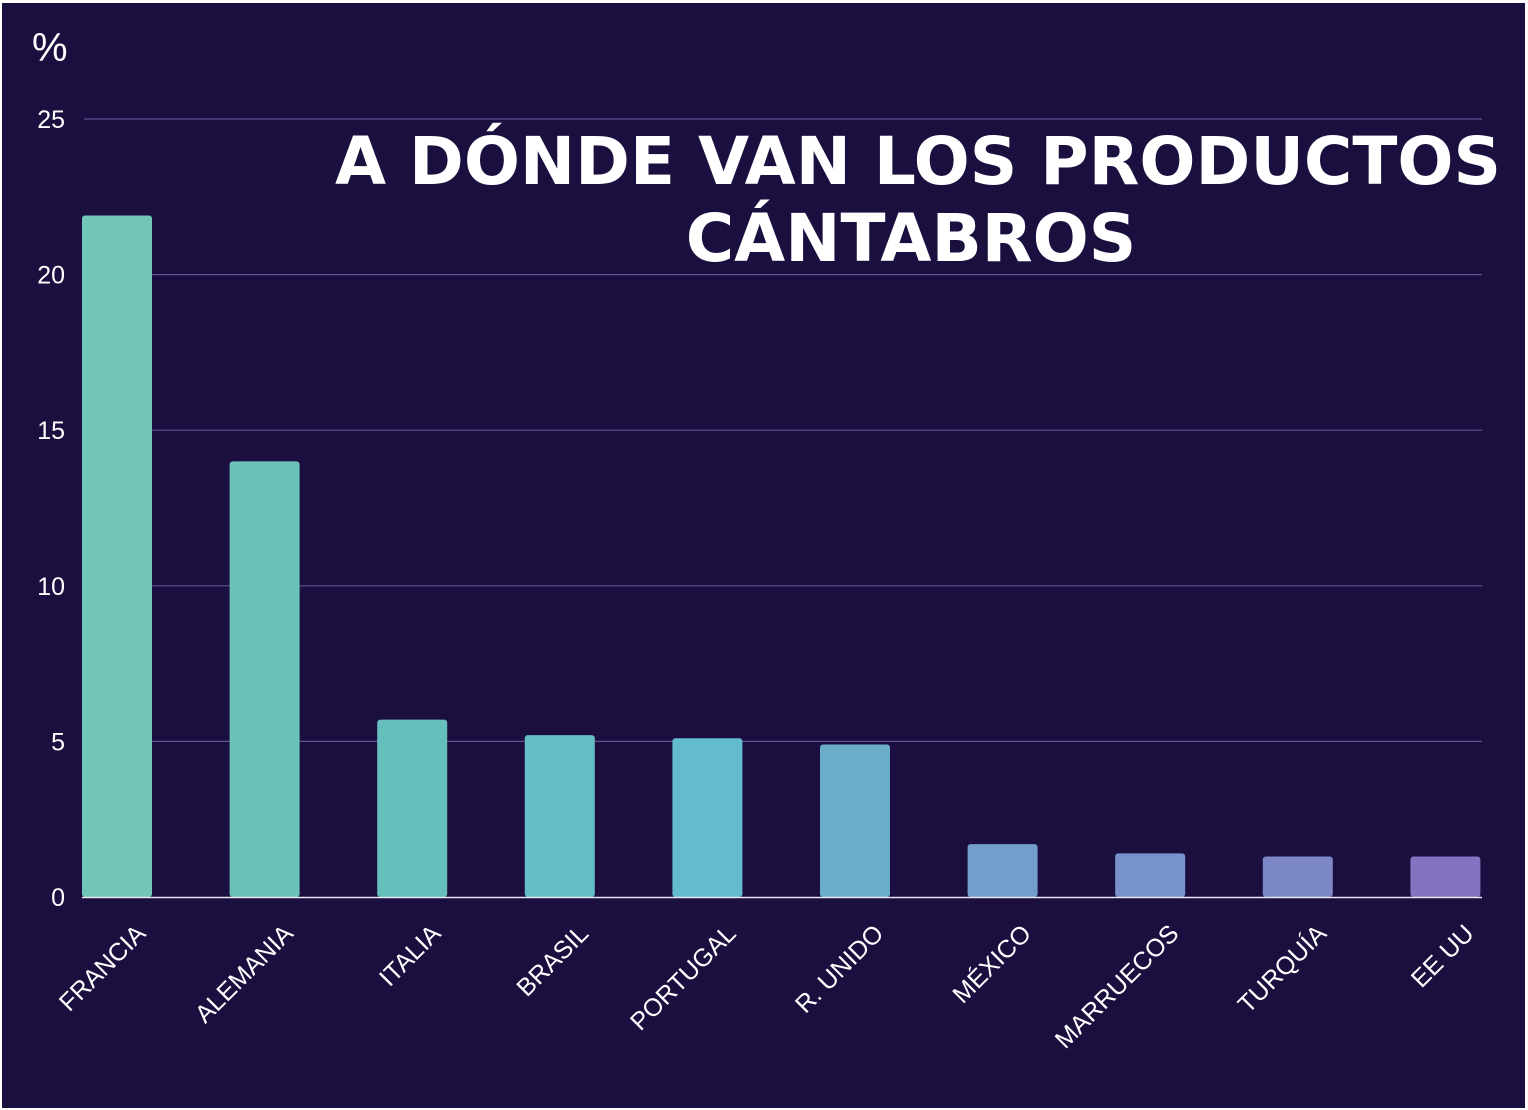 The image size is (1528, 1110). I want to click on x-tick-label: EE UU, so click(1443, 956).